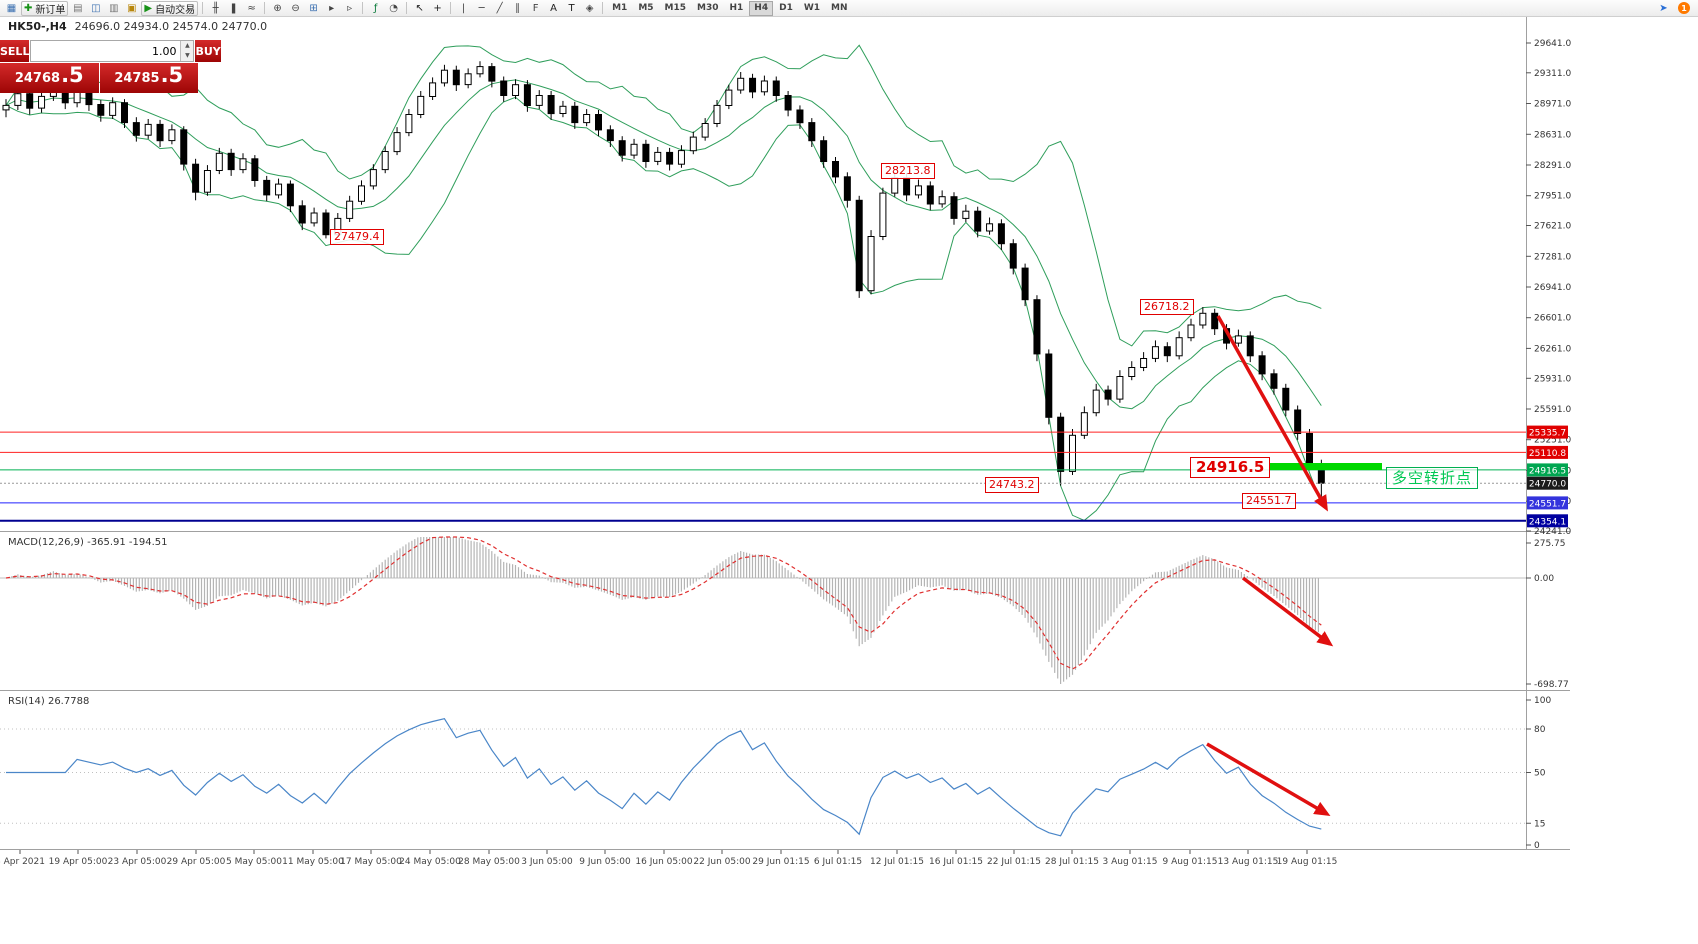 This screenshot has height=944, width=1698. I want to click on tile-windows-icon: ⊞, so click(313, 8).